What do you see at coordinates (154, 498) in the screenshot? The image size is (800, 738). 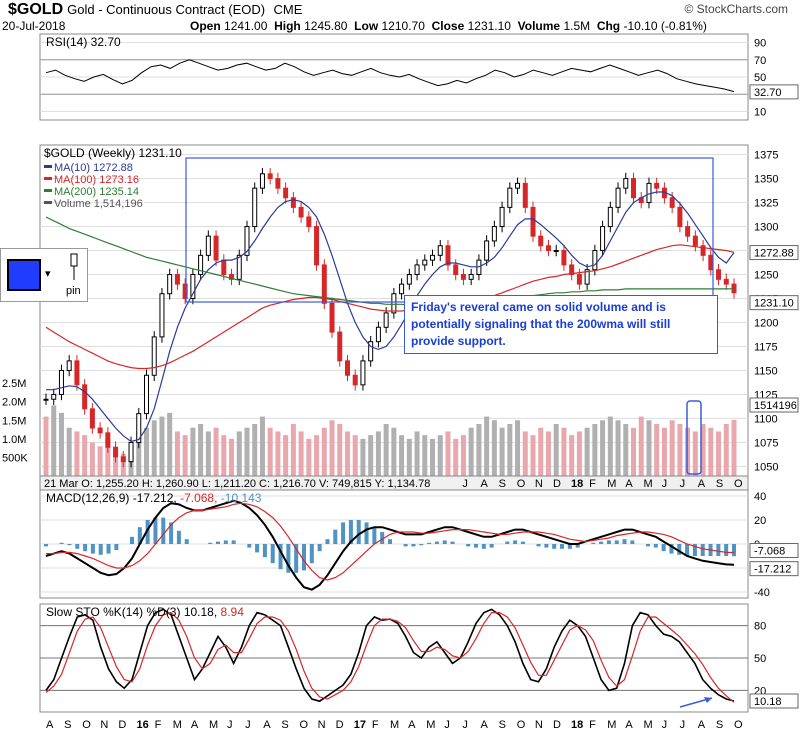 I see `macd-label: MACD(12,26,9) -17.212, -7.068, -10.143` at bounding box center [154, 498].